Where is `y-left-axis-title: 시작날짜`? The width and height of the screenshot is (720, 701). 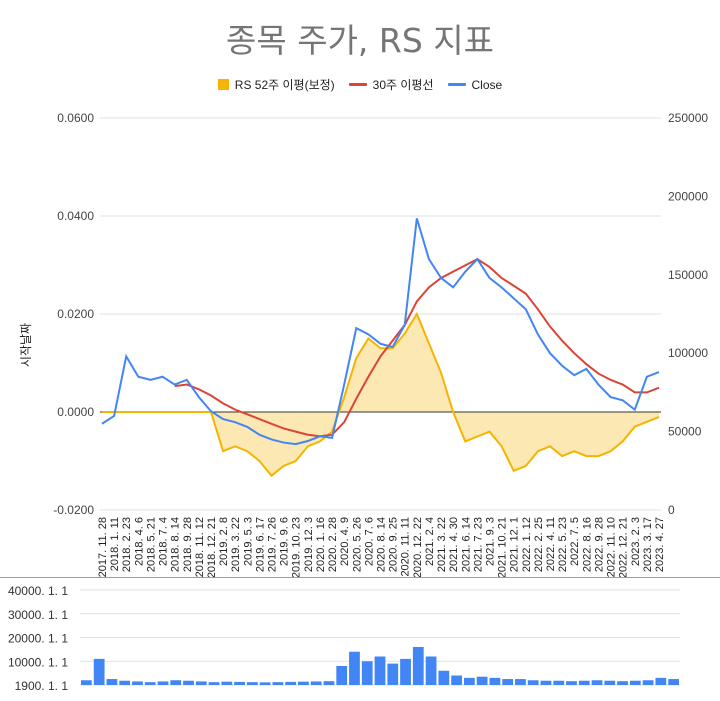 y-left-axis-title: 시작날짜 is located at coordinates (26, 345).